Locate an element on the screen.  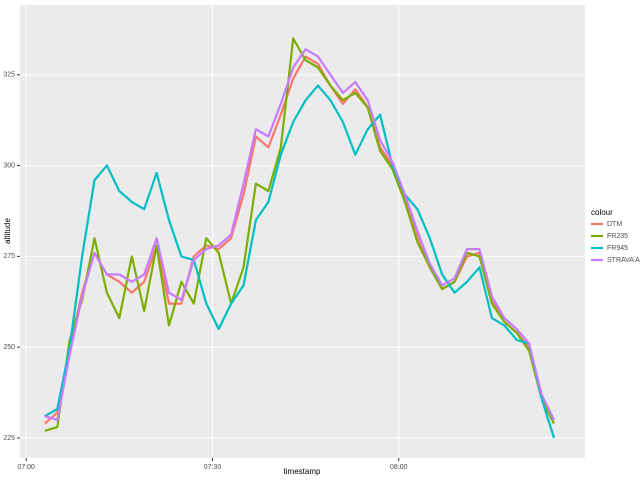
y-tick-label: 300 is located at coordinates (9, 165).